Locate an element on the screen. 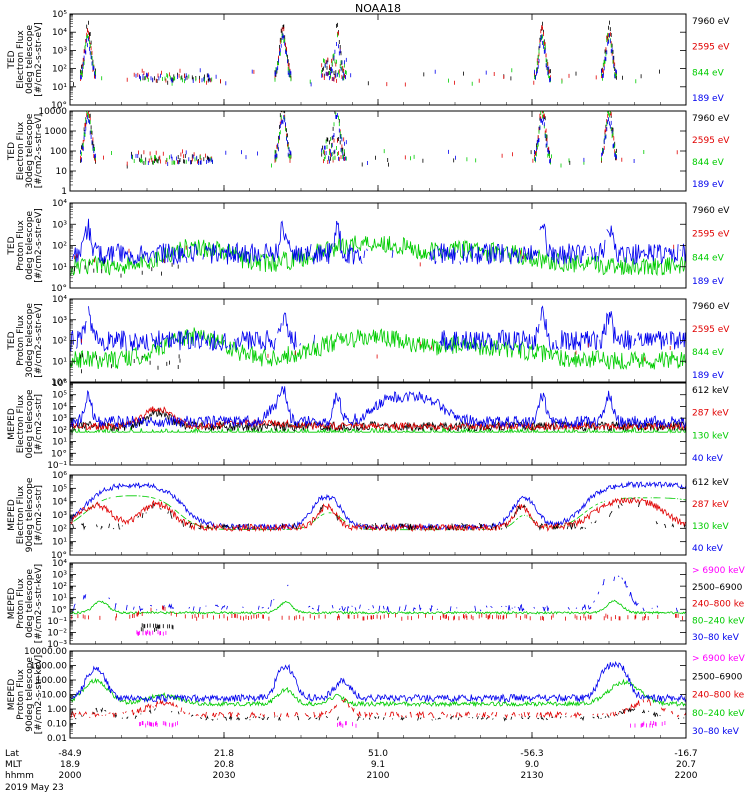  x-tick-mlt: 9.0 is located at coordinates (532, 765).